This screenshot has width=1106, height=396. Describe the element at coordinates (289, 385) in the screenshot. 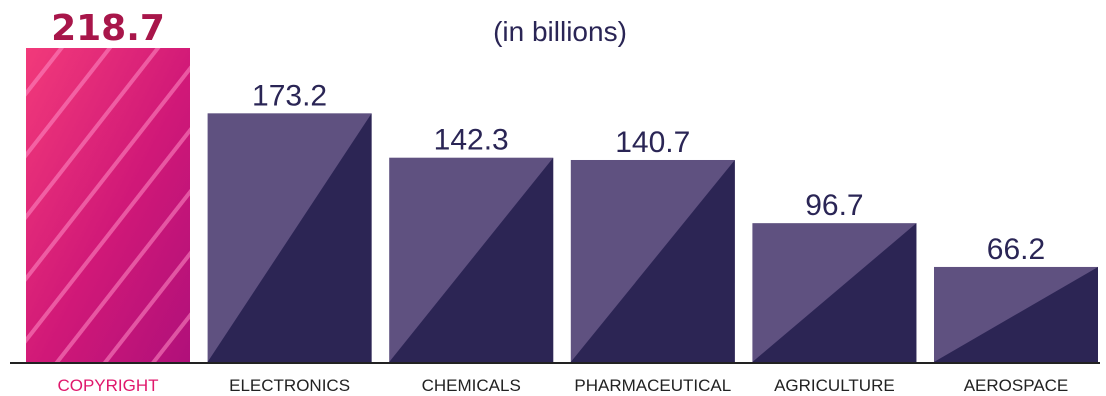

I see `category-label-1: ELECTRONICS` at that location.